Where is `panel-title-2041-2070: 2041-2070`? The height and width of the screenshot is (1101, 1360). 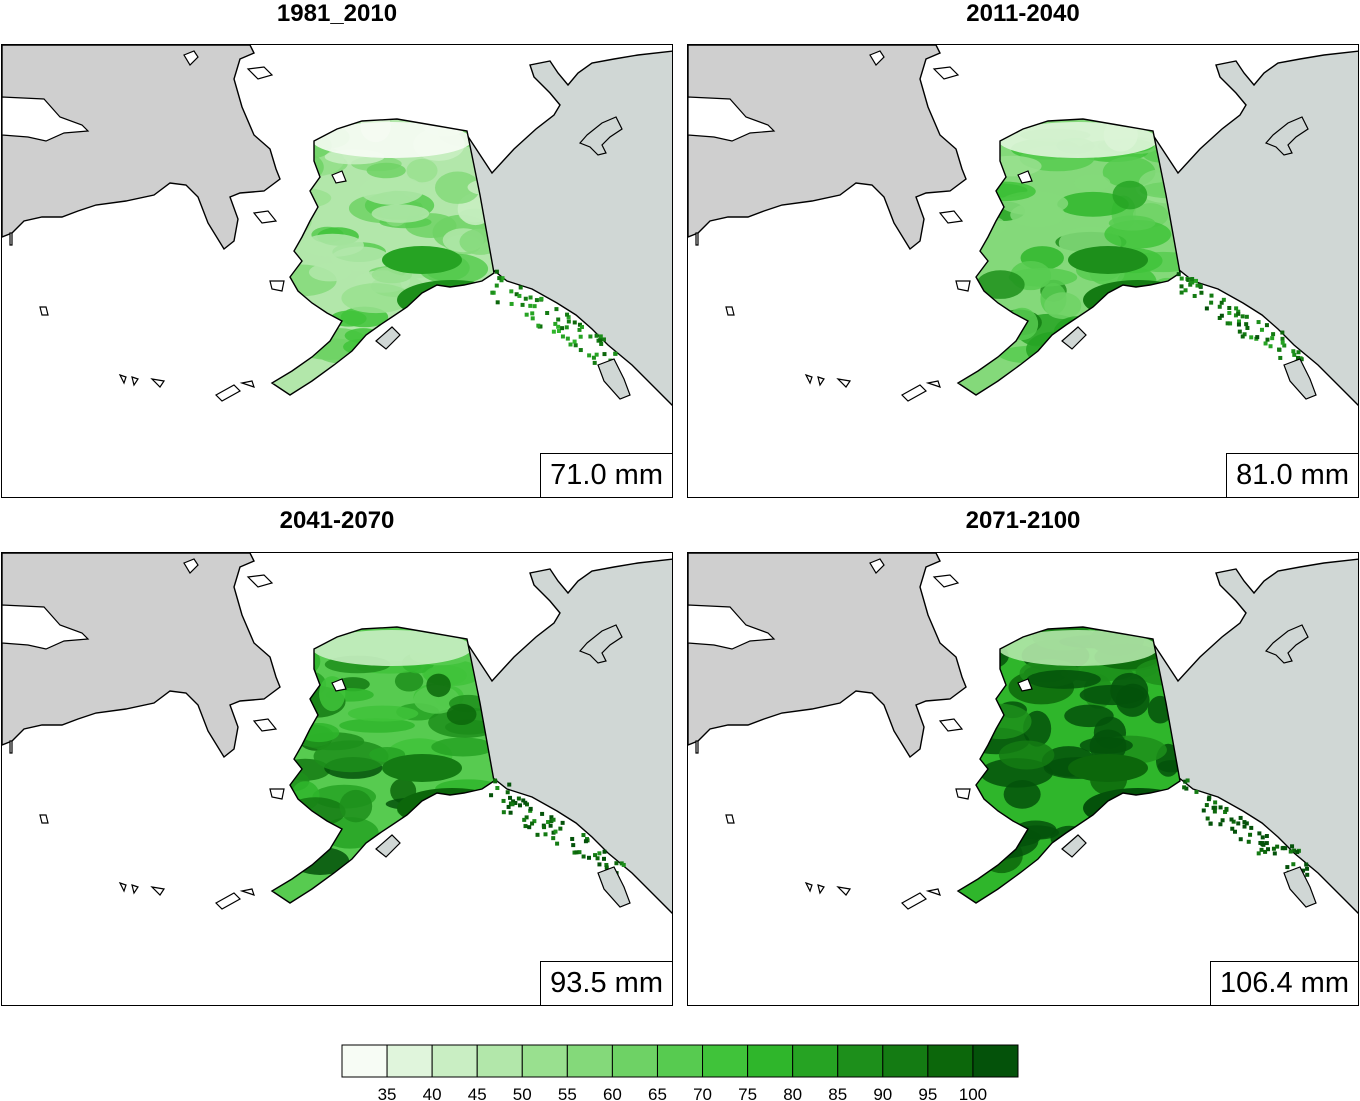 panel-title-2041-2070: 2041-2070 is located at coordinates (337, 520).